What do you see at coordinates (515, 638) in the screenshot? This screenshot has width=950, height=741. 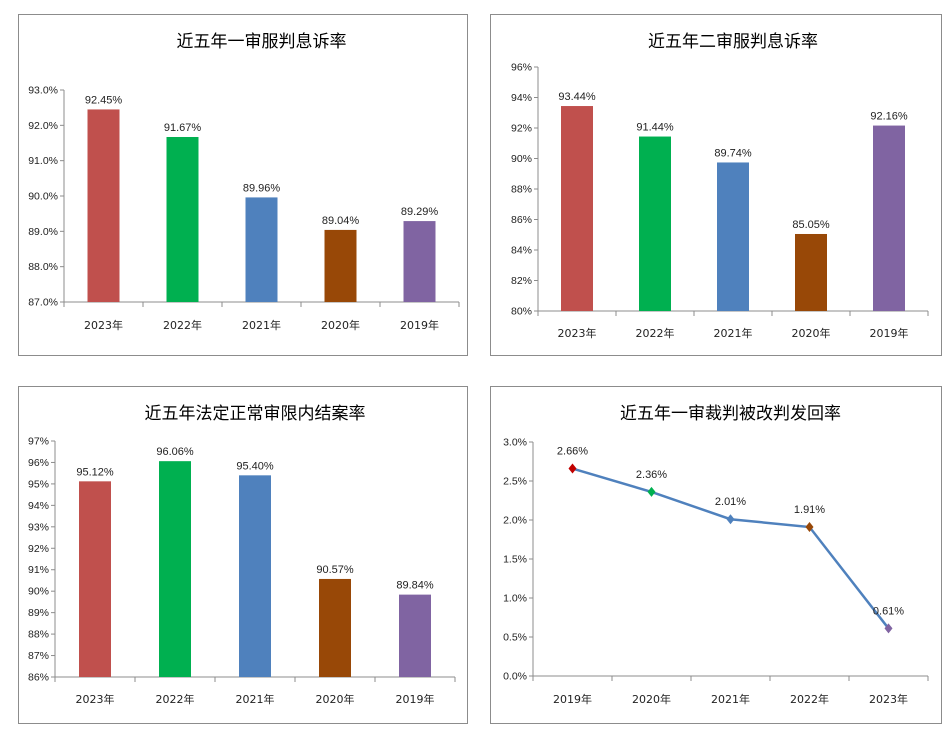 I see `y-tick-label: 0.5%` at bounding box center [515, 638].